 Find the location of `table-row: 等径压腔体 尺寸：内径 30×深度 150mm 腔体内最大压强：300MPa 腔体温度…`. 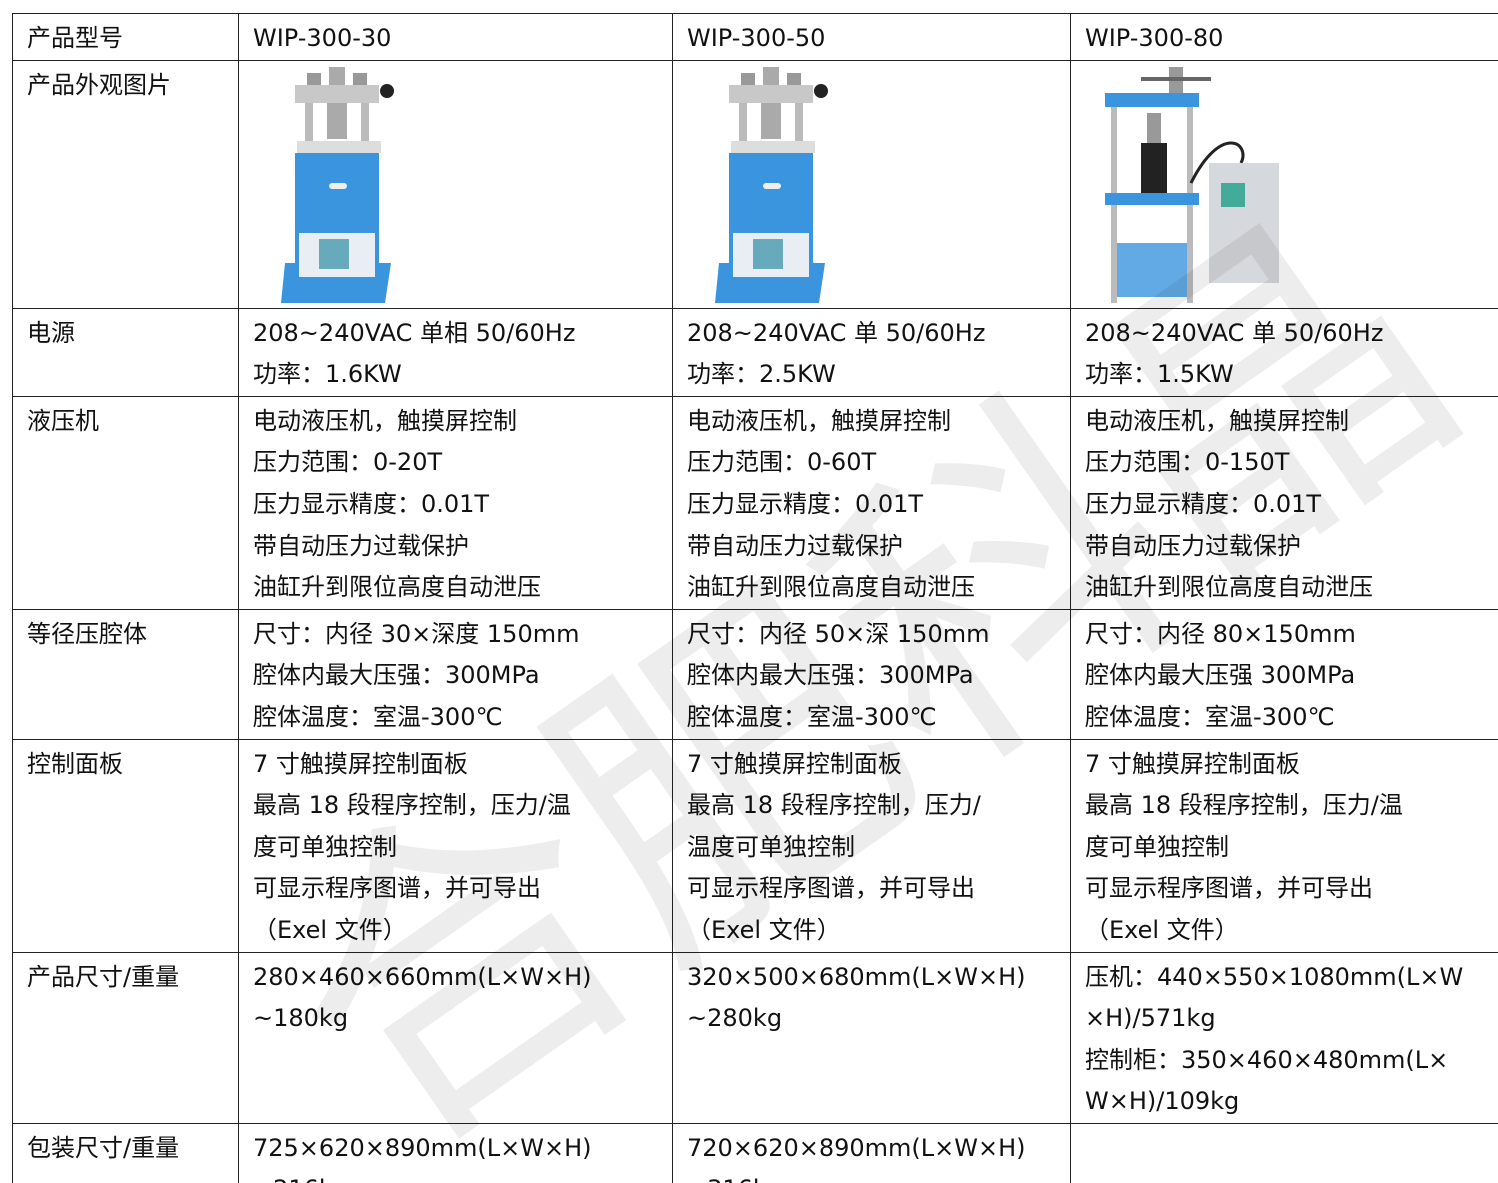

table-row: 等径压腔体 尺寸：内径 30×深度 150mm 腔体内最大压强：300MPa 腔体温度… is located at coordinates (755, 674).